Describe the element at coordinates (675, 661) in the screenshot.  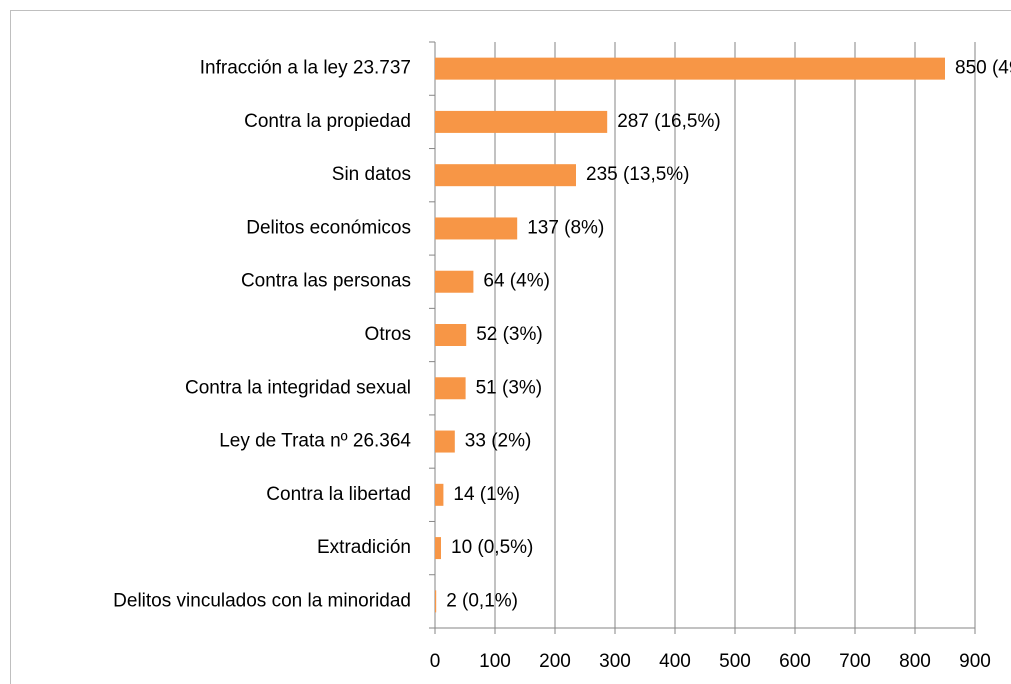
I see `x-tick-label: 400` at that location.